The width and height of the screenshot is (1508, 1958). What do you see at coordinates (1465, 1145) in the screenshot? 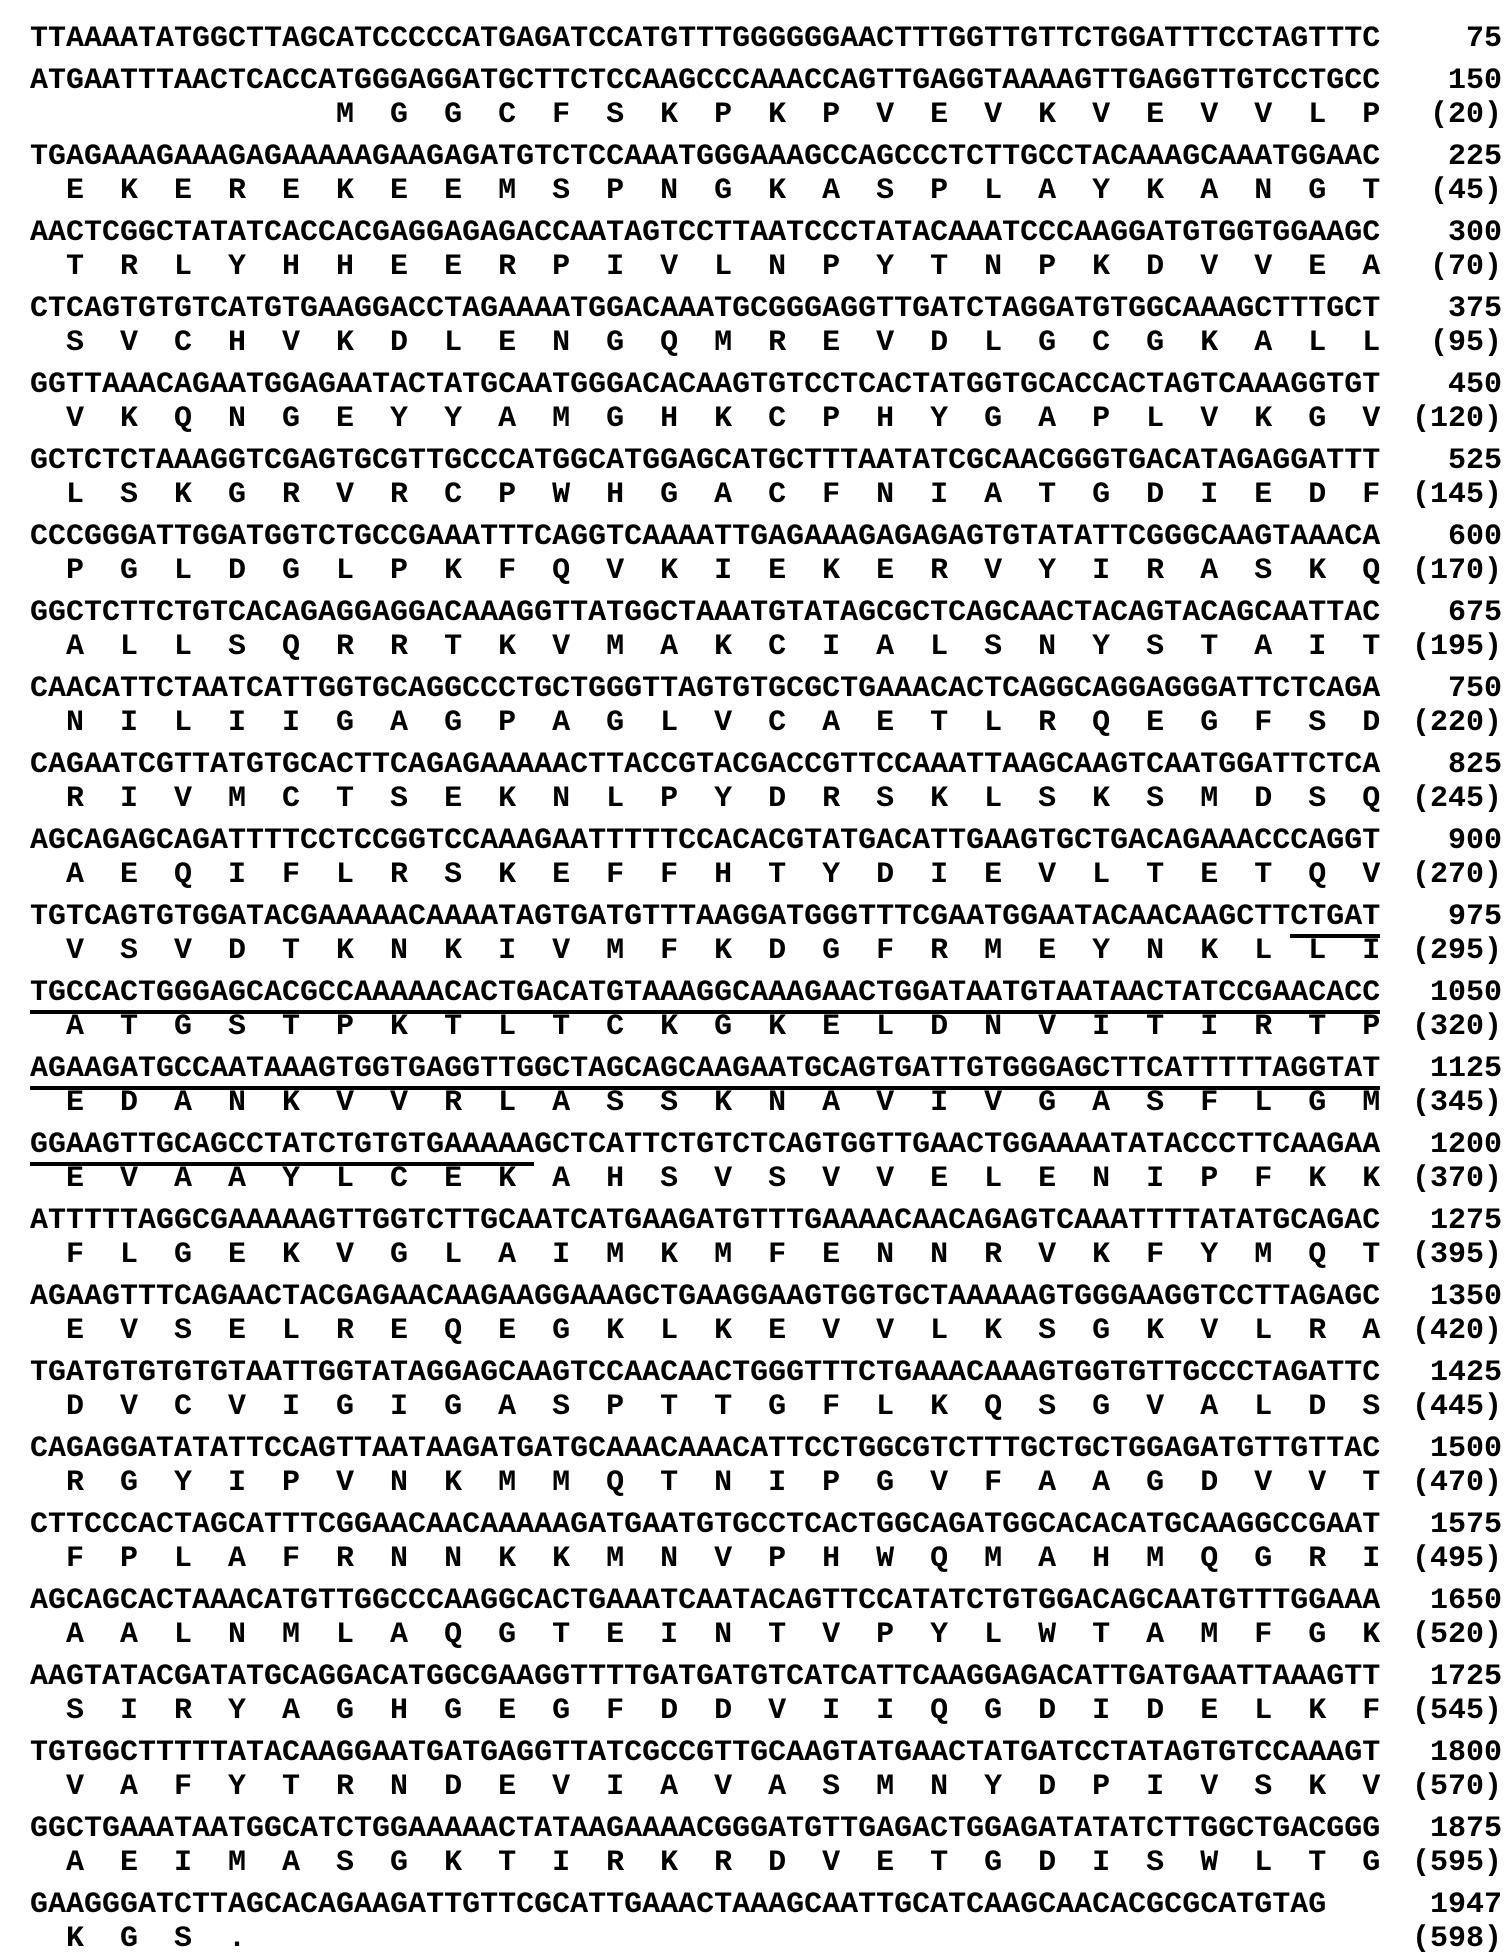
I see `nucleotide-position: 1200` at bounding box center [1465, 1145].